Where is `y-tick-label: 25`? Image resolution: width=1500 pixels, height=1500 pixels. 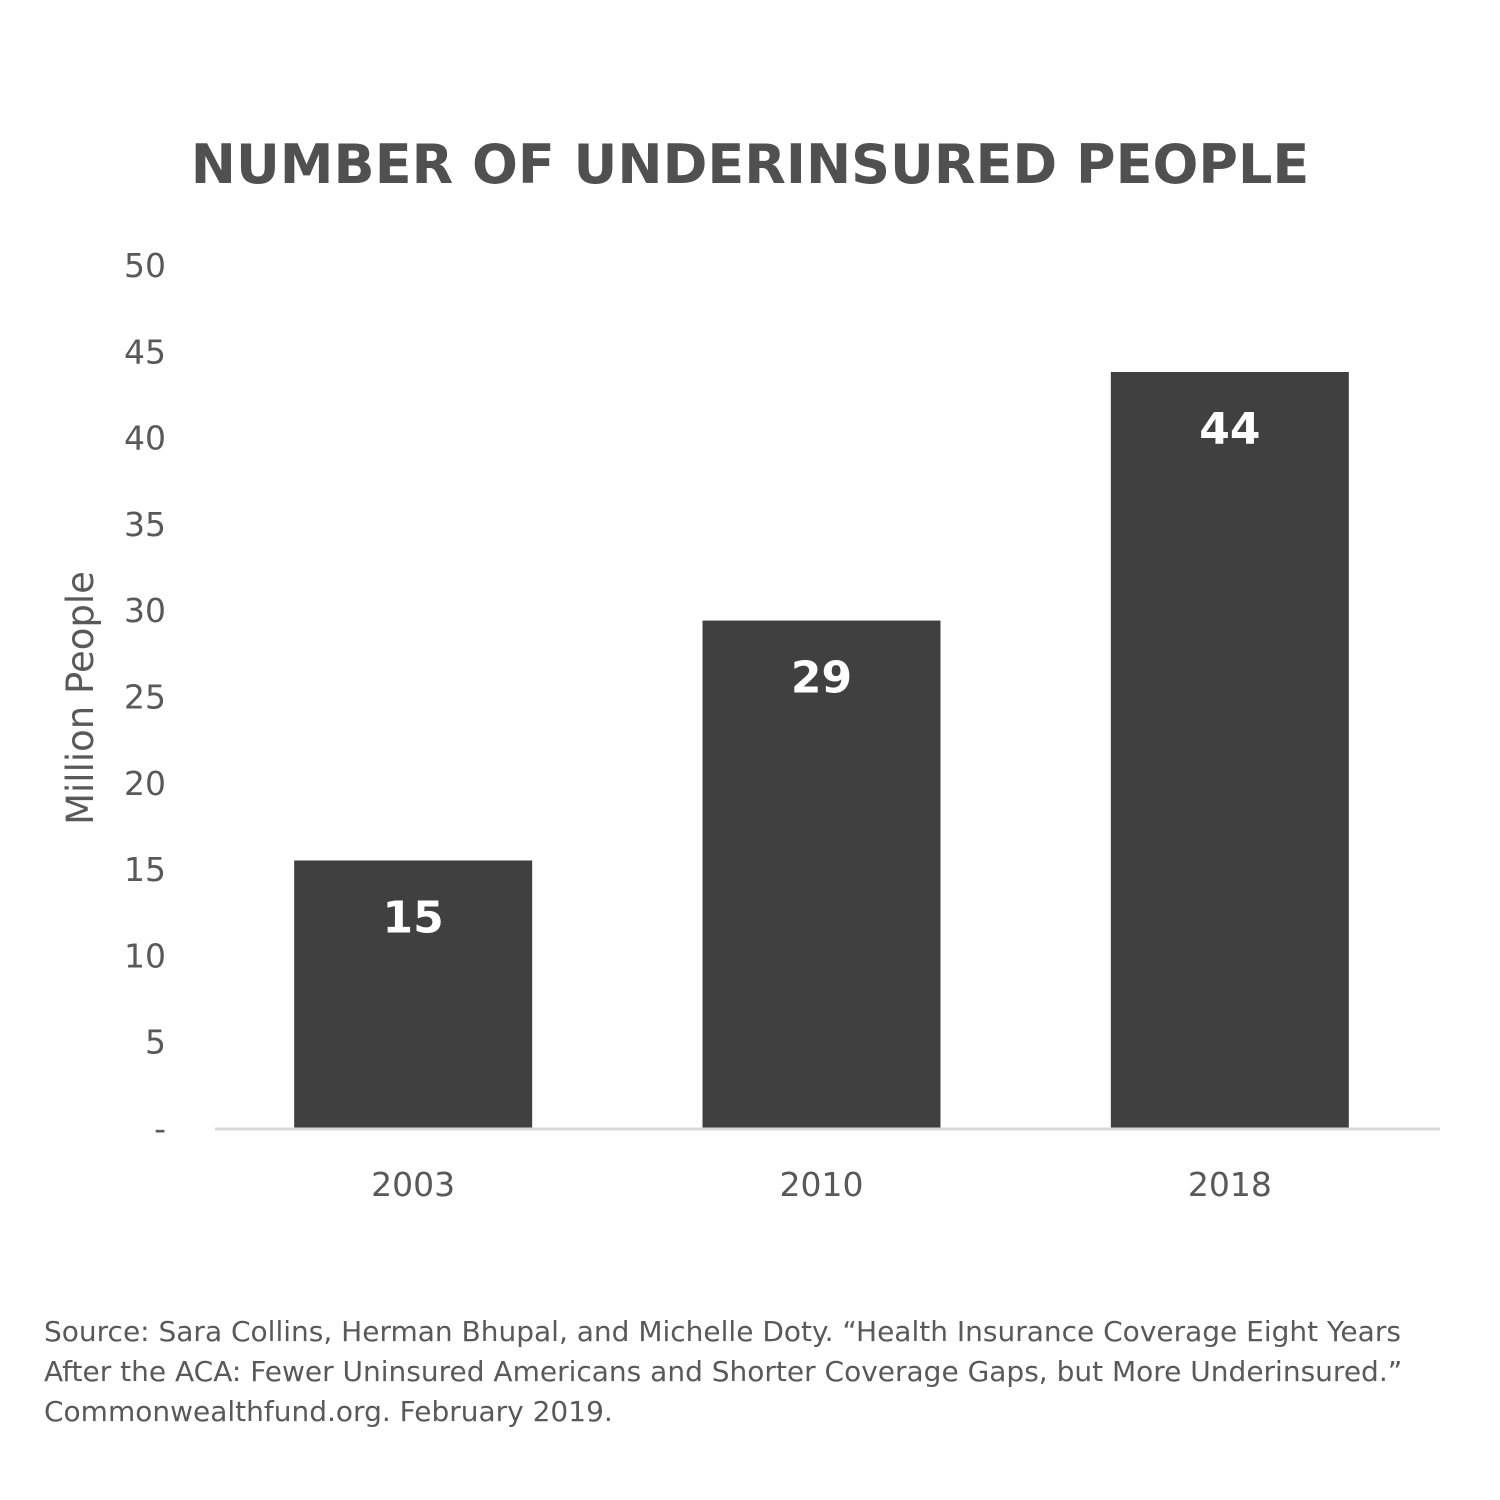 y-tick-label: 25 is located at coordinates (145, 697).